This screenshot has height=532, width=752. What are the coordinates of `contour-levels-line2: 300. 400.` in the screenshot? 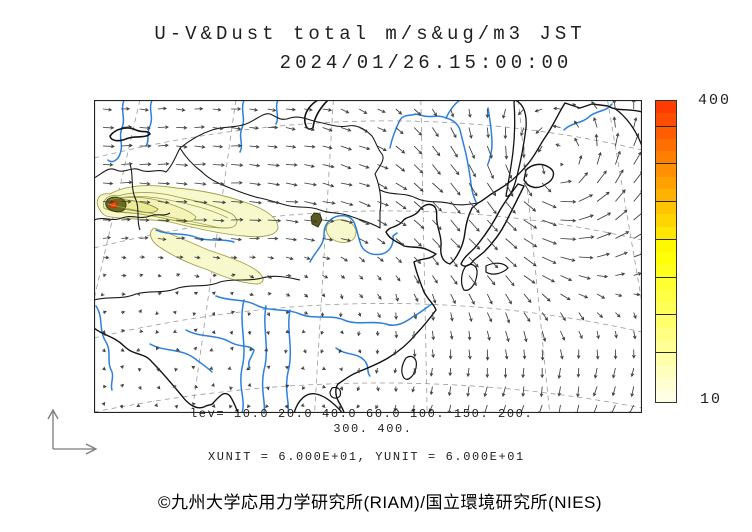 It's located at (373, 429).